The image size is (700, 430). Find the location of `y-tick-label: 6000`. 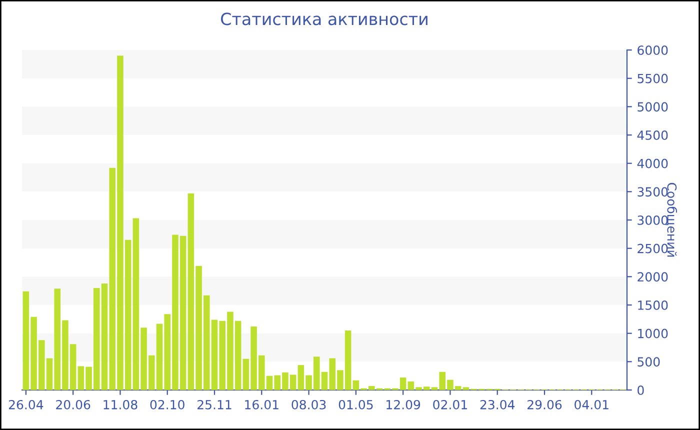

y-tick-label: 6000 is located at coordinates (653, 50).